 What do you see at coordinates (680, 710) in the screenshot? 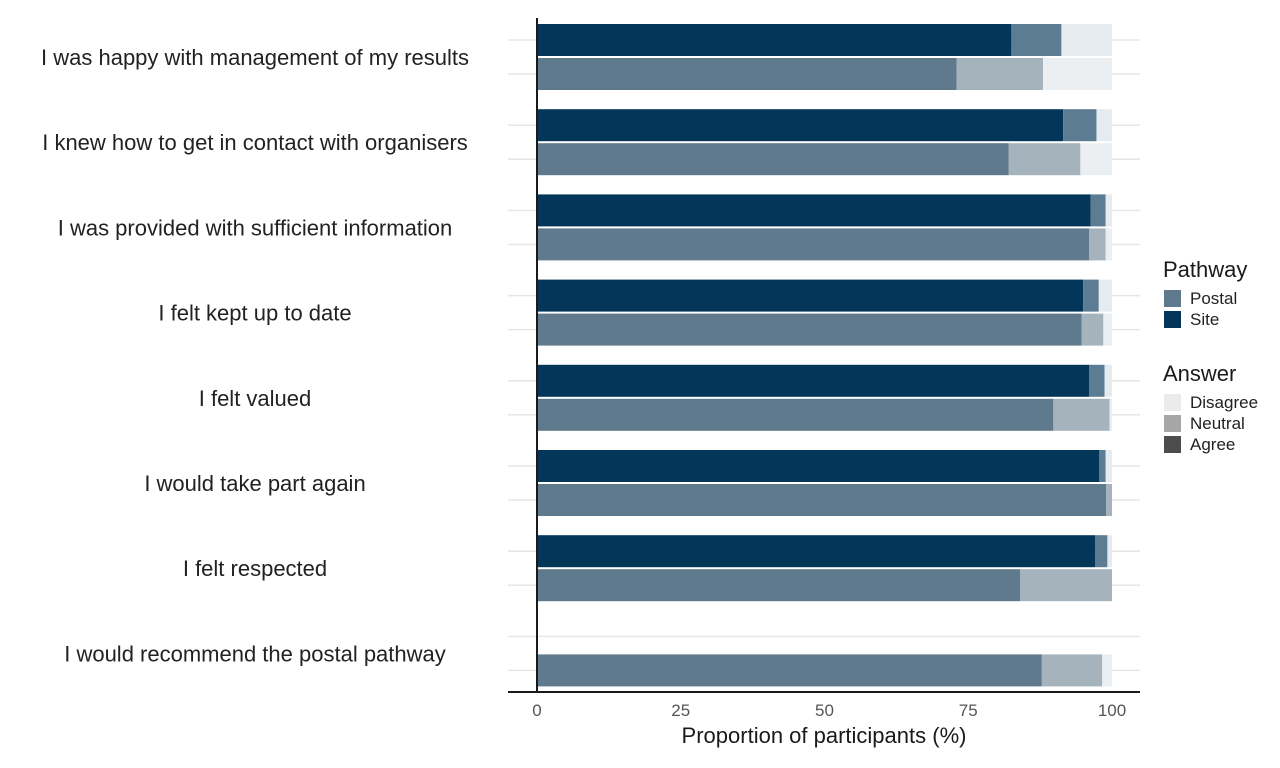
I see `x-tick-label: 25` at bounding box center [680, 710].